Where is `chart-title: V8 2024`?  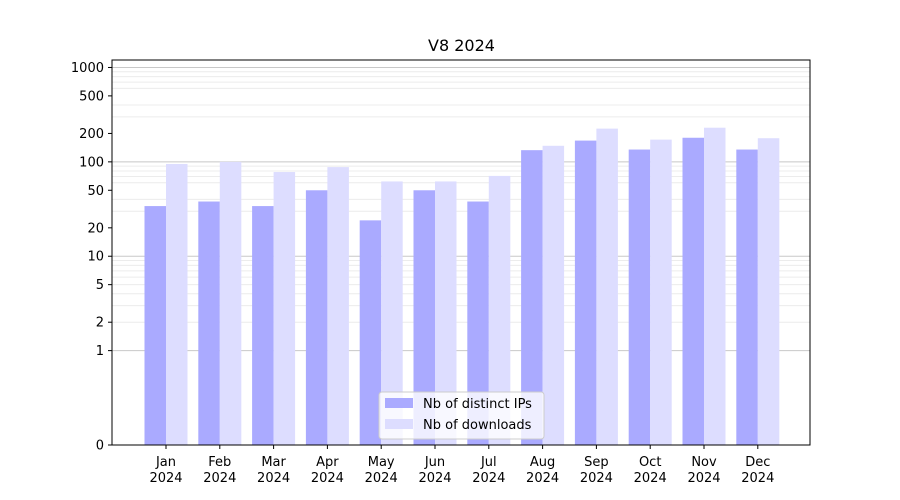
chart-title: V8 2024 is located at coordinates (461, 45).